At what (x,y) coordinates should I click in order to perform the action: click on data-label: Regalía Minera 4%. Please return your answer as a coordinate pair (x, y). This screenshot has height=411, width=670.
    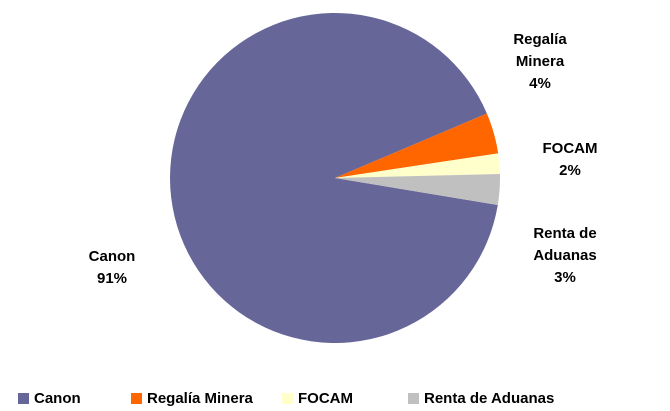
    Looking at the image, I should click on (540, 62).